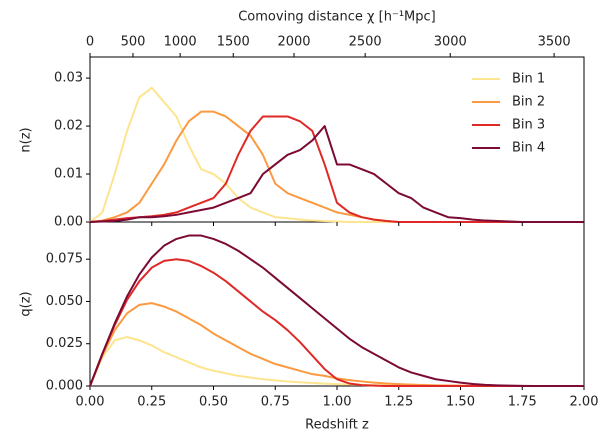 Image resolution: width=610 pixels, height=437 pixels. Describe the element at coordinates (151, 402) in the screenshot. I see `x-tick-label: 0.25` at that location.